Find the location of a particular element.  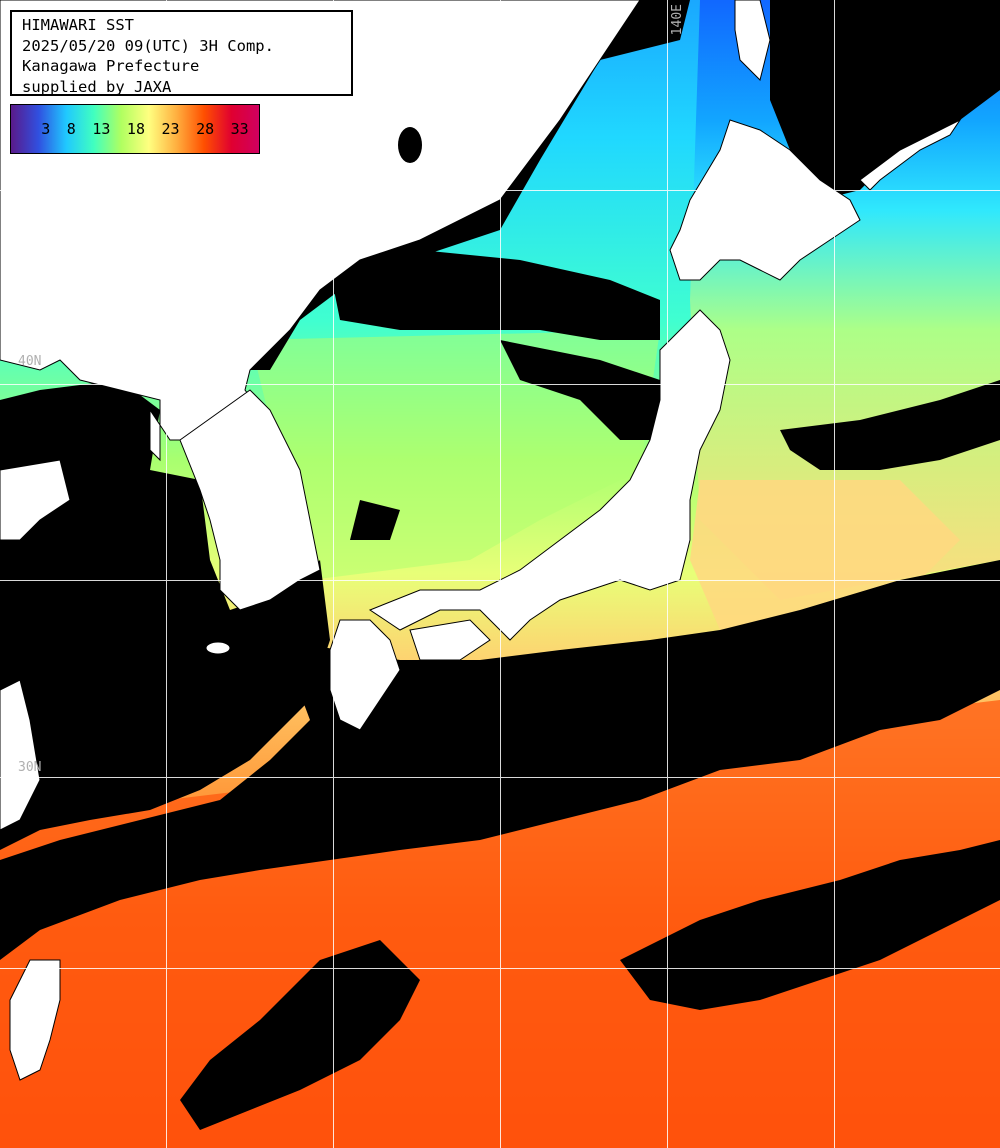

jeju-island is located at coordinates (218, 648).